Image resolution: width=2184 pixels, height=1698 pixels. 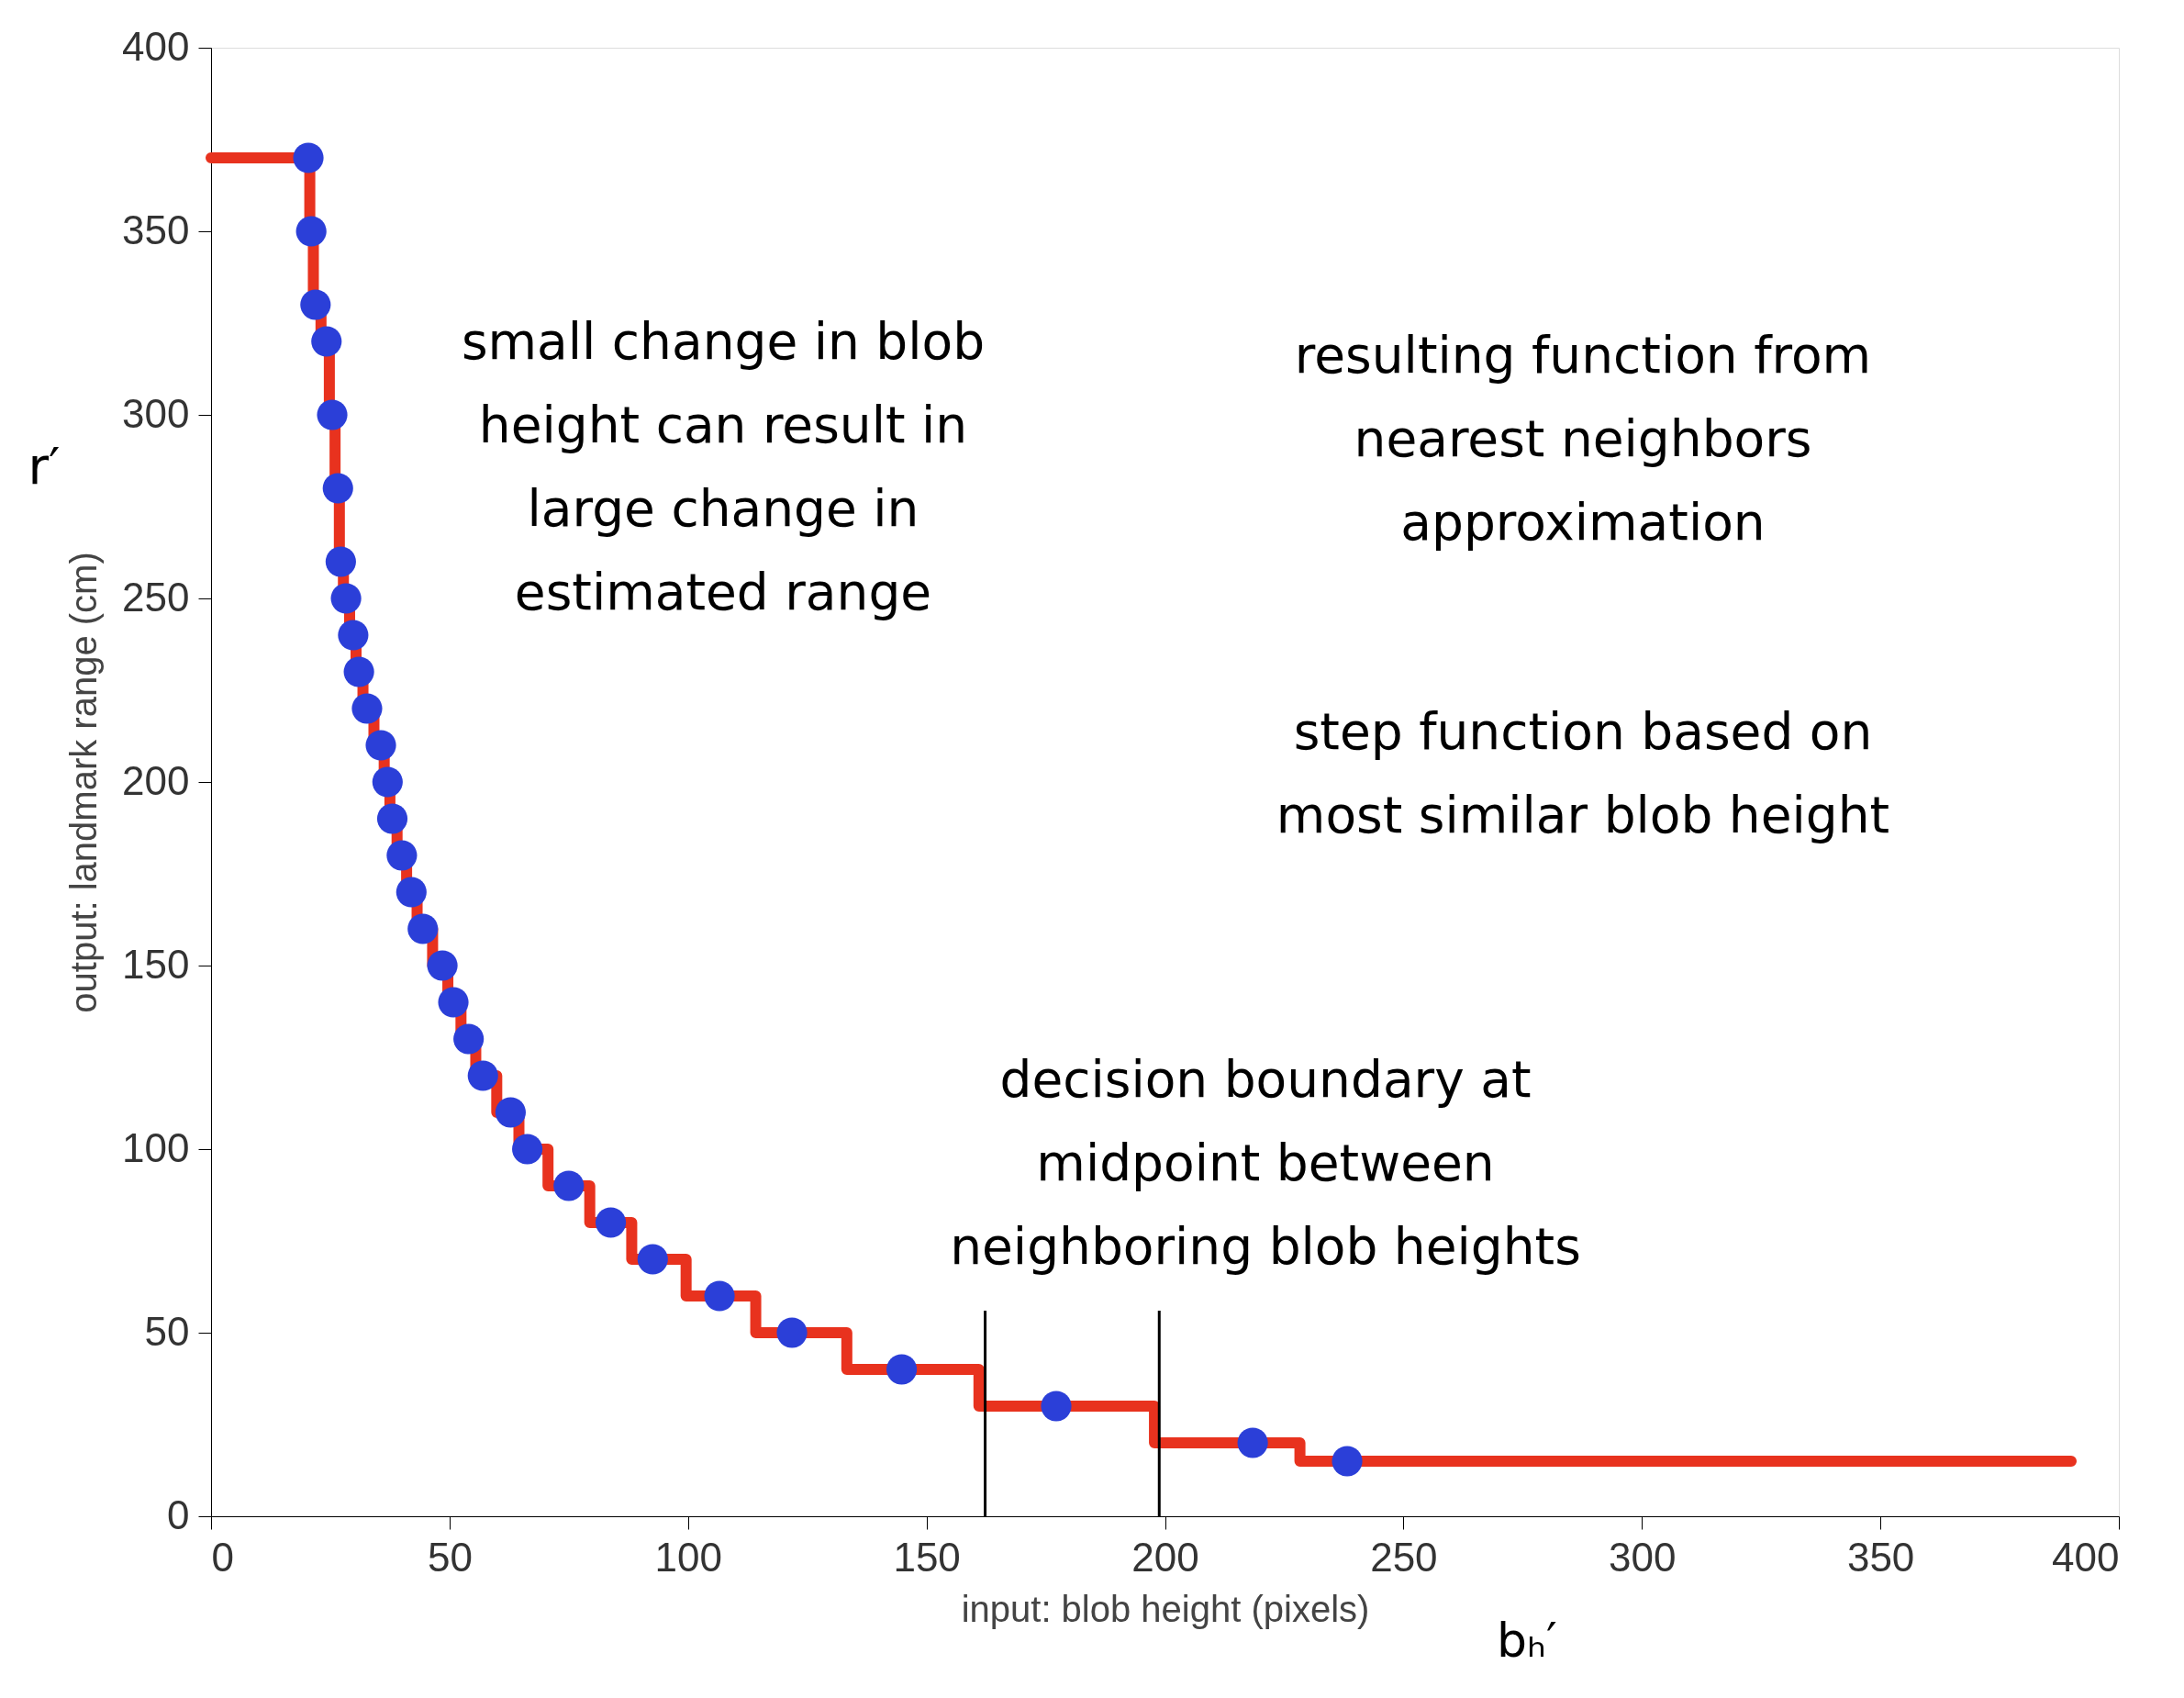 What do you see at coordinates (156, 597) in the screenshot?
I see `y-tick-label: 250` at bounding box center [156, 597].